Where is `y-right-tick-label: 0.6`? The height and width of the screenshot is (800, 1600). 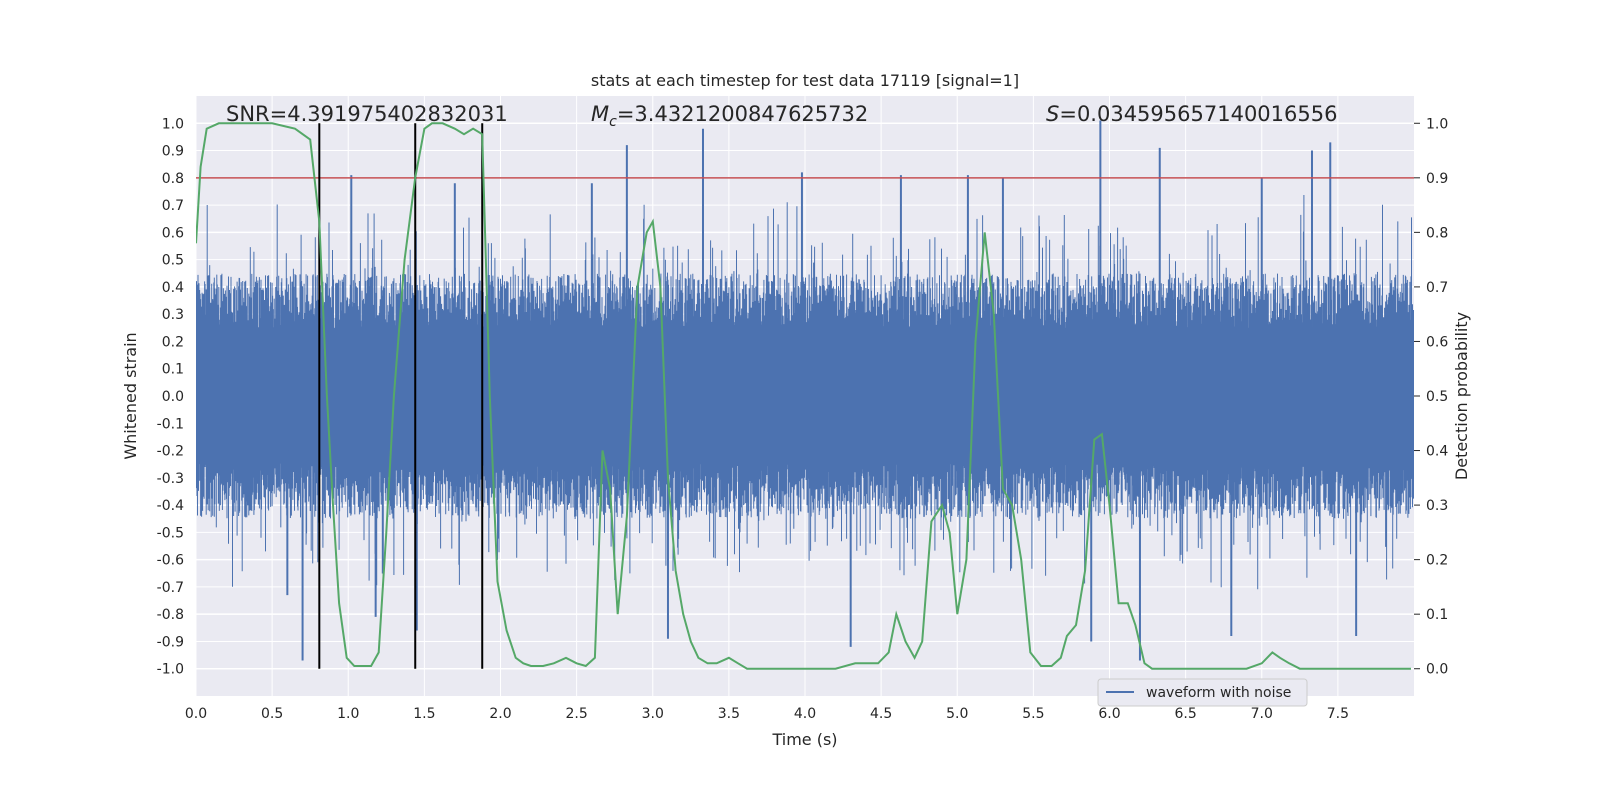 y-right-tick-label: 0.6 is located at coordinates (1437, 342).